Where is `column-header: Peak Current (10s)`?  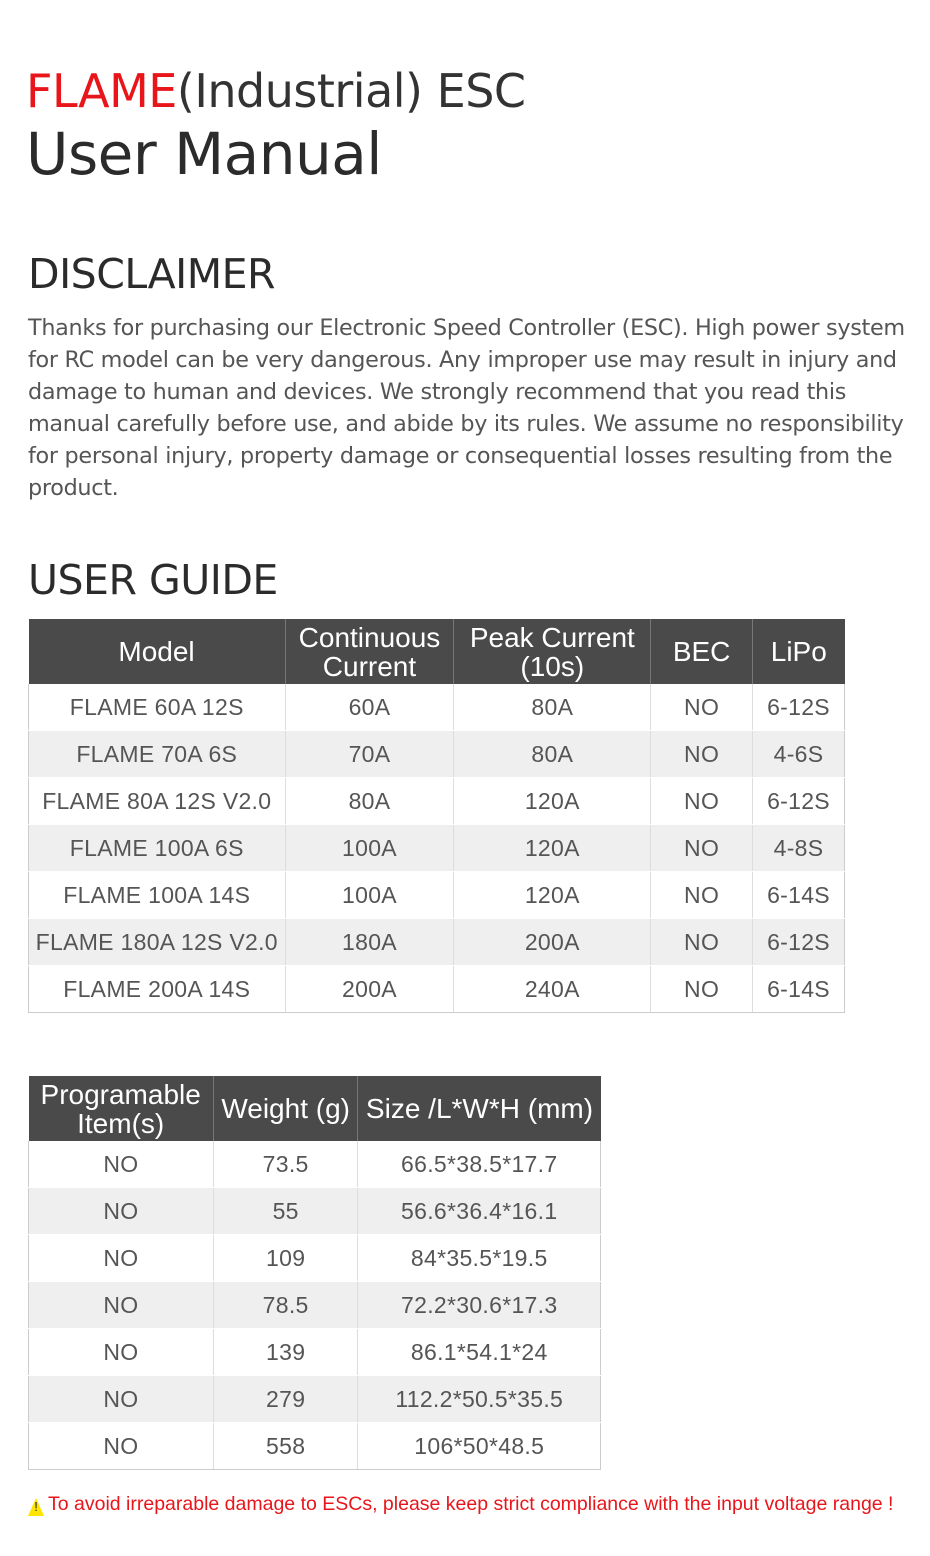 column-header: Peak Current (10s) is located at coordinates (552, 651).